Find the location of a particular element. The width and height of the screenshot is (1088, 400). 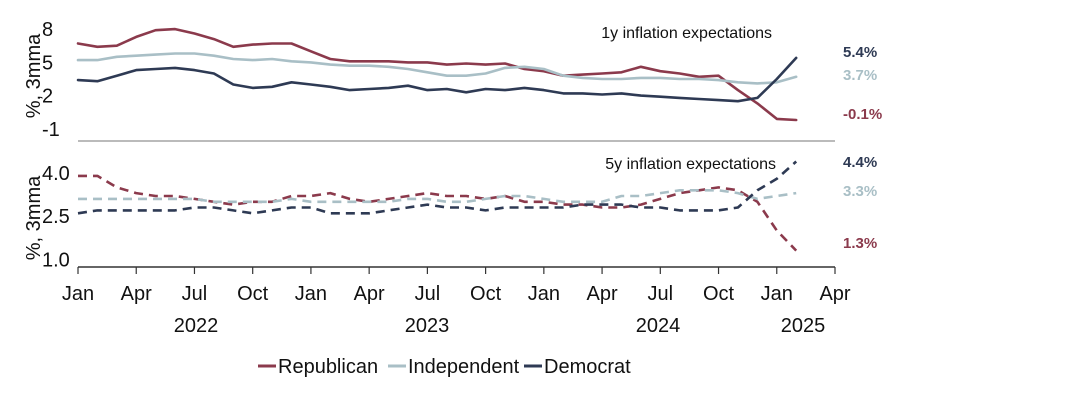

end-label-independent: 3.3% is located at coordinates (860, 191).